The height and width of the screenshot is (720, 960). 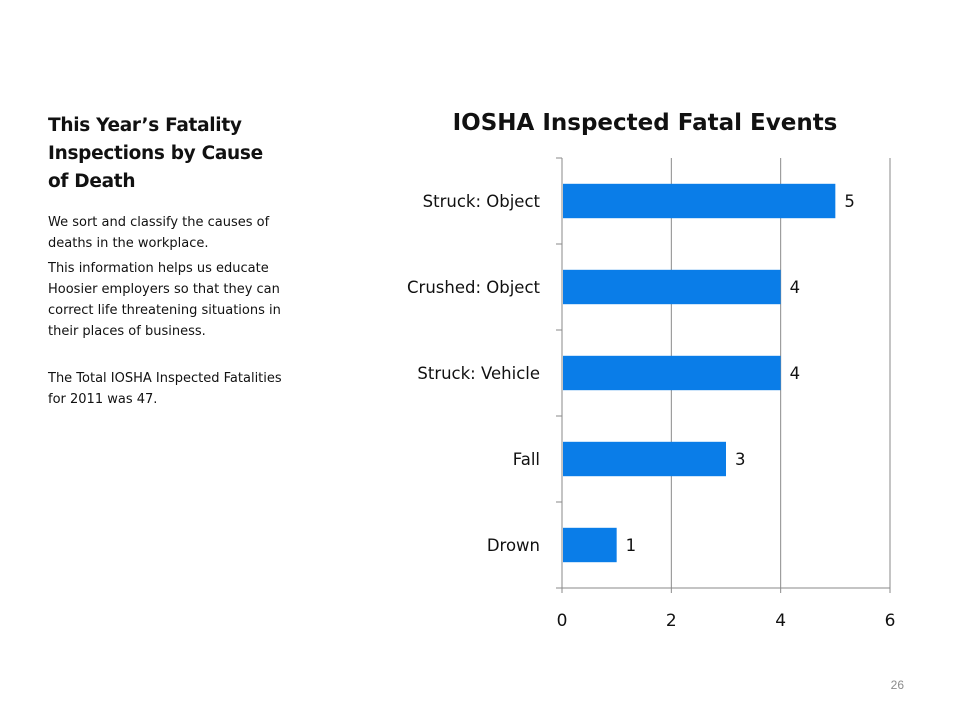 I want to click on category-label: Crushed: Object, so click(x=474, y=287).